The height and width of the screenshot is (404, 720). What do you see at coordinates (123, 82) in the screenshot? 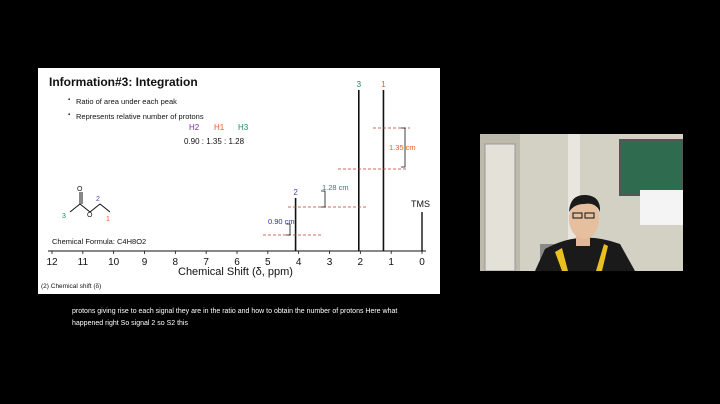
I see `slide-title: Information#3: Integration` at bounding box center [123, 82].